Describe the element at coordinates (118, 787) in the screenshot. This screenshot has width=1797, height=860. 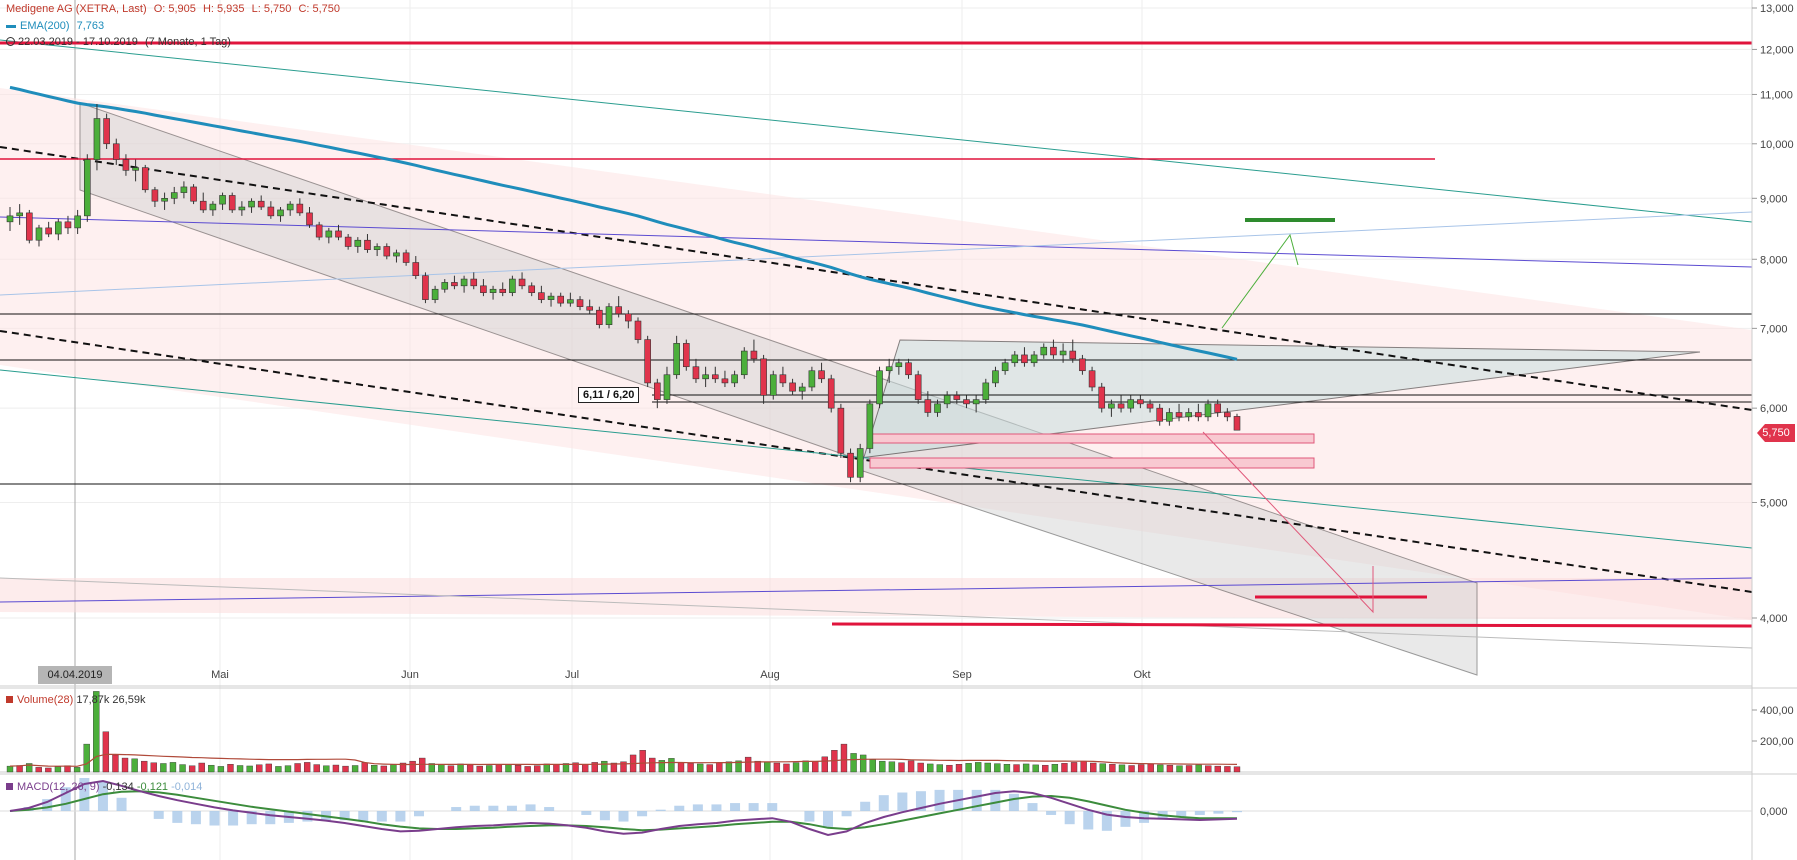
I see `macd-value: -0,134` at that location.